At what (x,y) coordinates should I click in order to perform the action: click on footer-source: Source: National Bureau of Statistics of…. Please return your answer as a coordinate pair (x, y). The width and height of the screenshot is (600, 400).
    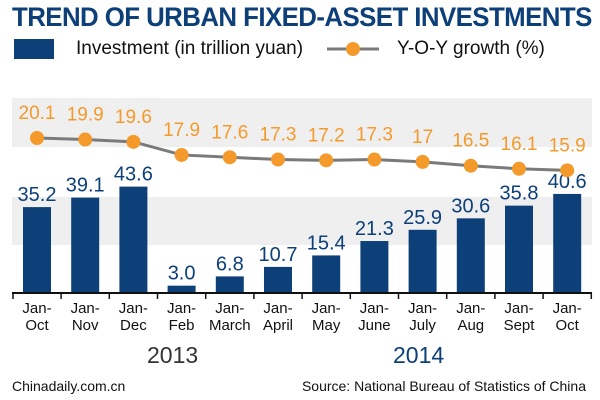
    Looking at the image, I should click on (443, 386).